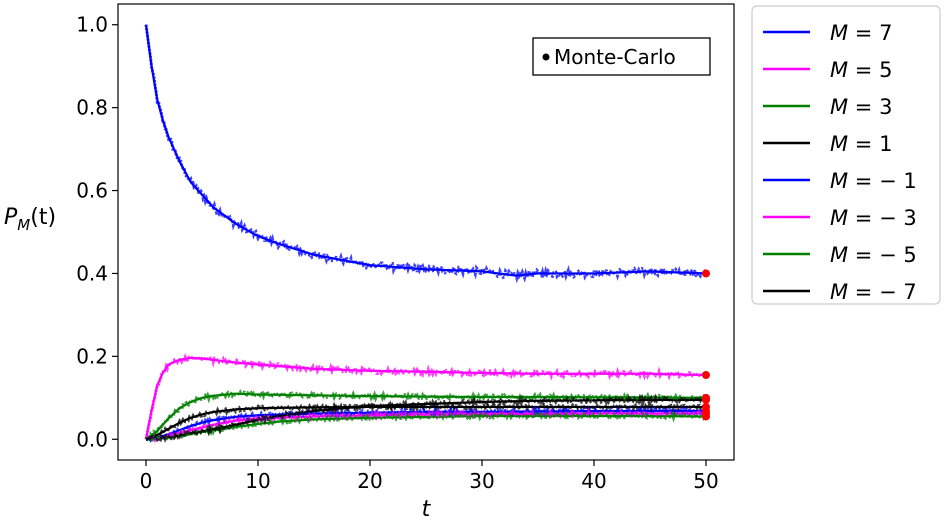 The height and width of the screenshot is (526, 947). I want to click on y-tick-label: 0.6, so click(92, 191).